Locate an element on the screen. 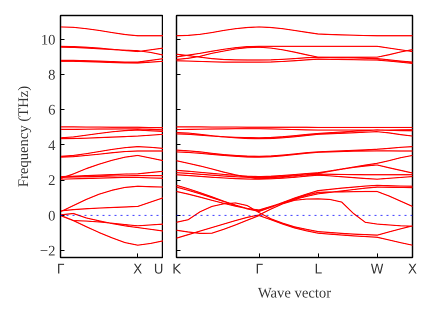 This screenshot has height=310, width=434. x-tick-label: K is located at coordinates (177, 270).